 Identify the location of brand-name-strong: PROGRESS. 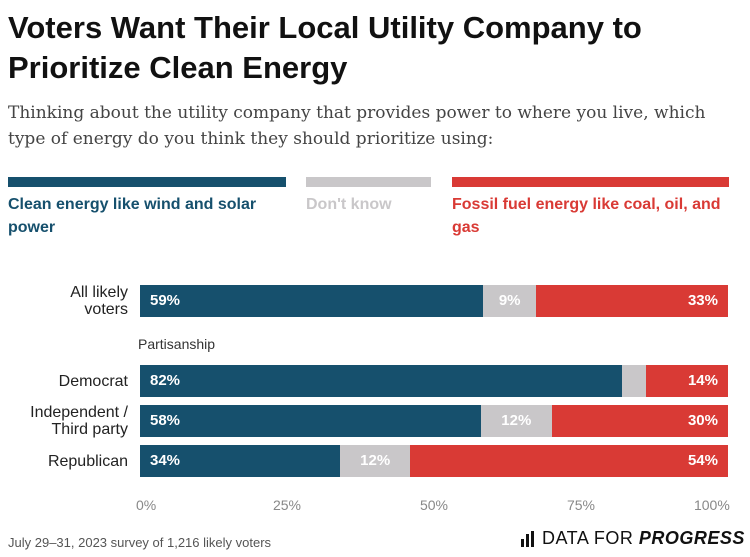
(691, 538).